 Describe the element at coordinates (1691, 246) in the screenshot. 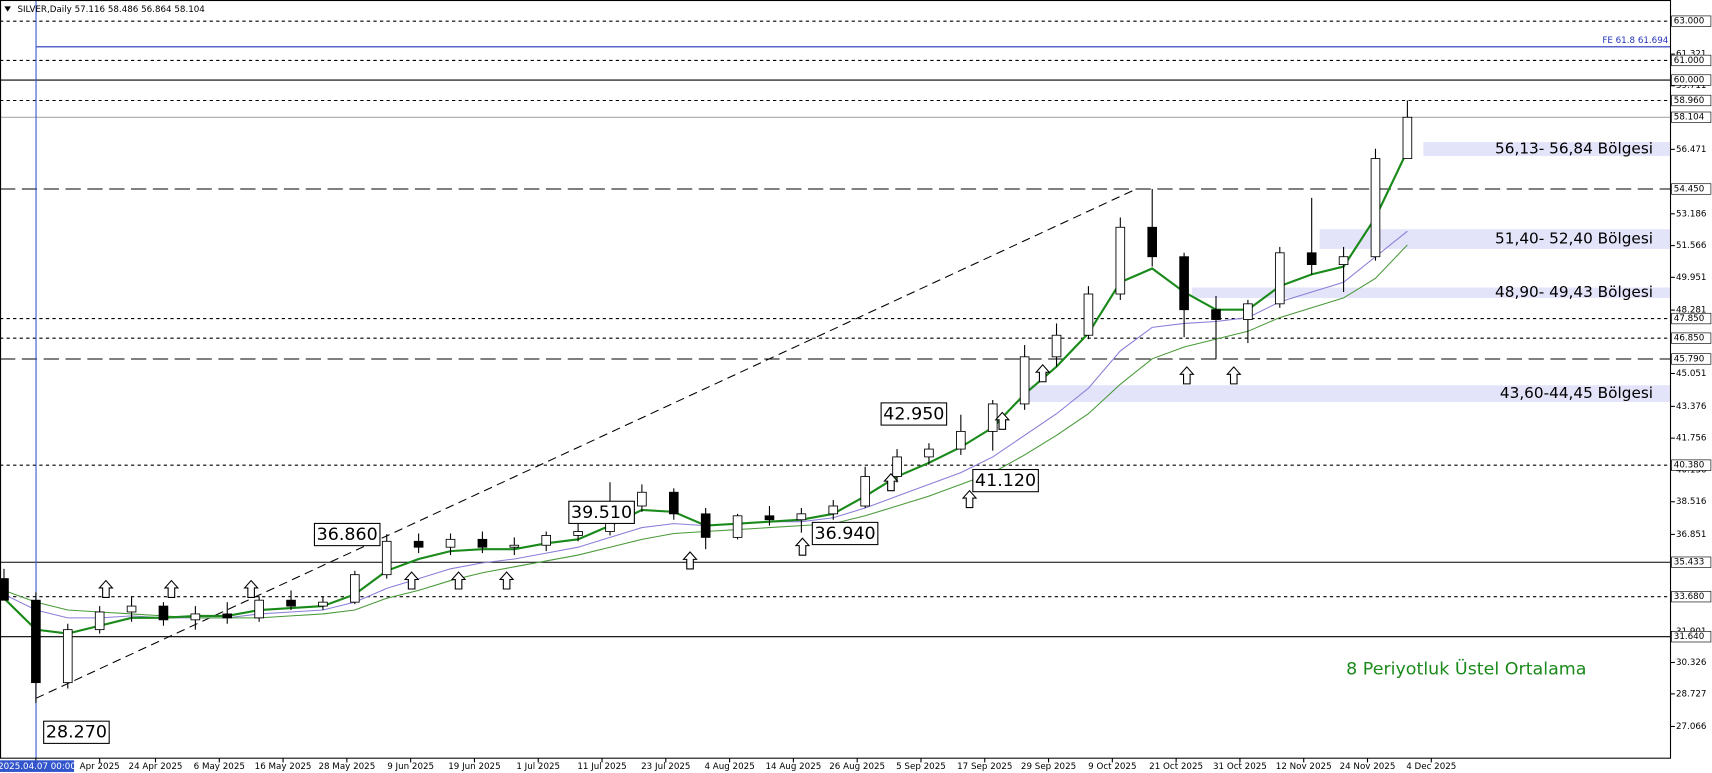

I see `y-tick-label: 51.566` at that location.